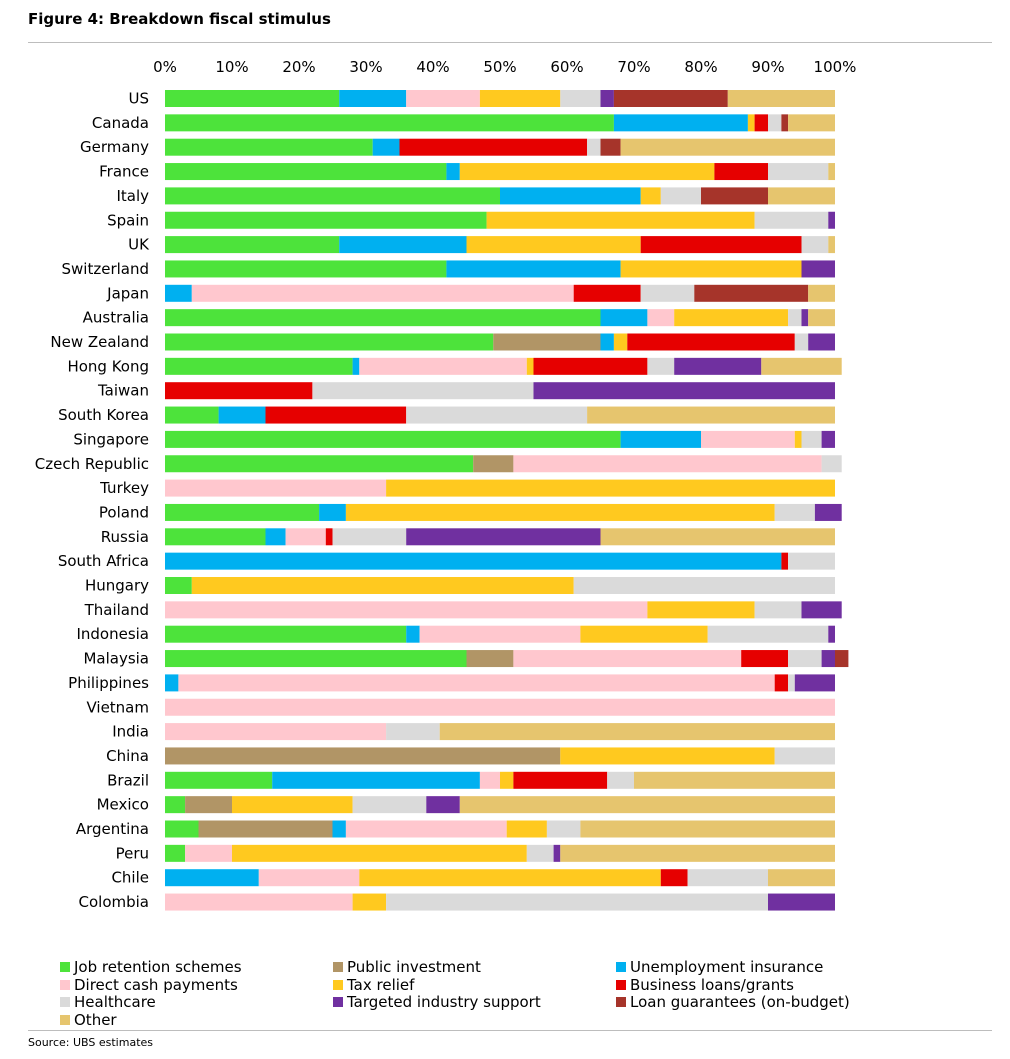 Image resolution: width=1010 pixels, height=1059 pixels. What do you see at coordinates (373, 985) in the screenshot?
I see `legend-item-tax: Tax relief` at bounding box center [373, 985].